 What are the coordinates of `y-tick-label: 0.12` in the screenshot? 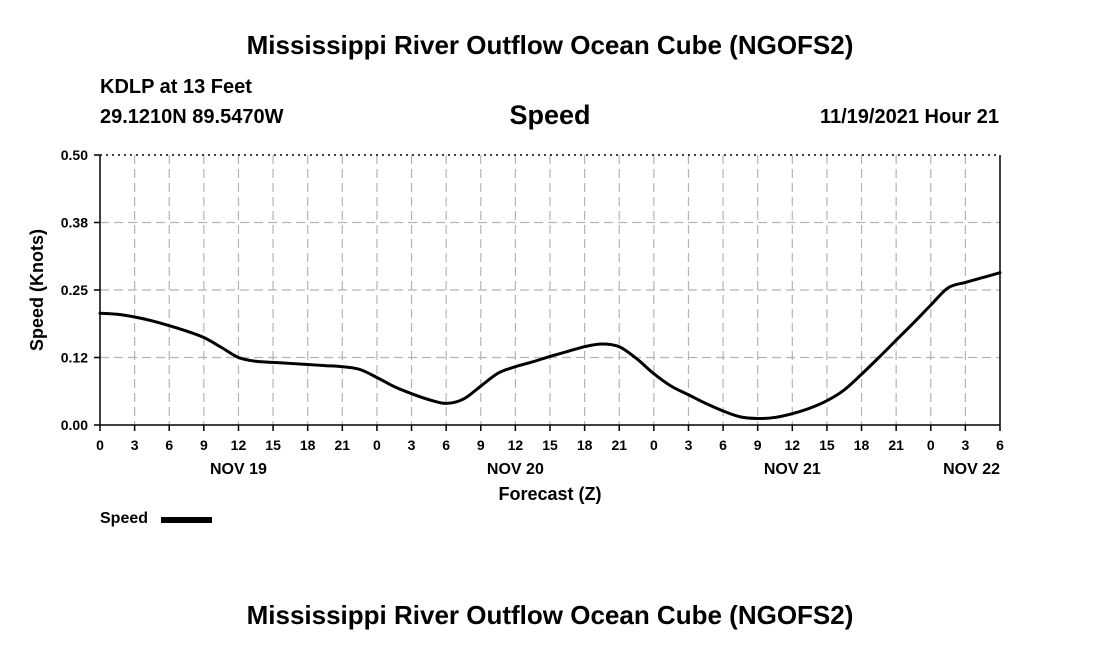 It's located at (74, 358).